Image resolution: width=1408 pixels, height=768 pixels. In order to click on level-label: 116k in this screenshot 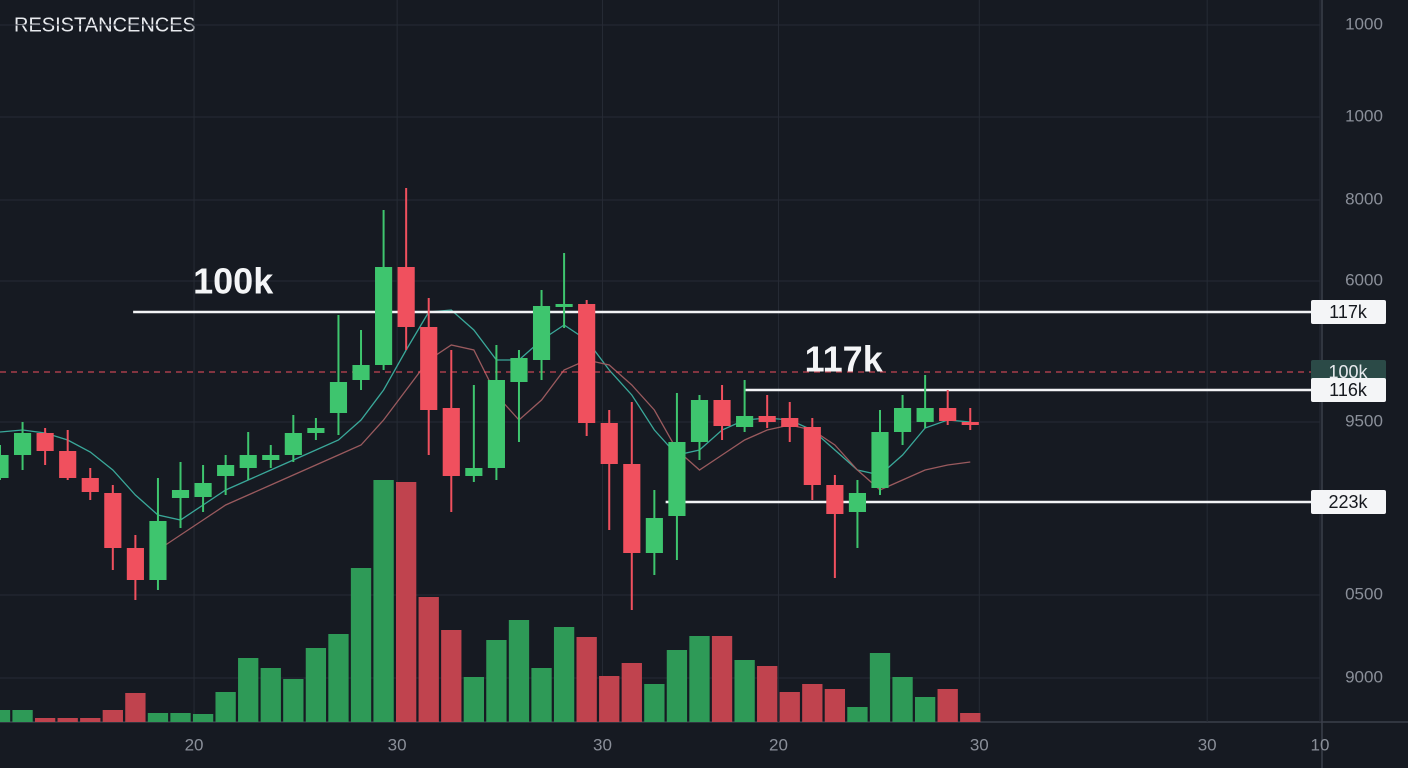, I will do `click(1348, 390)`.